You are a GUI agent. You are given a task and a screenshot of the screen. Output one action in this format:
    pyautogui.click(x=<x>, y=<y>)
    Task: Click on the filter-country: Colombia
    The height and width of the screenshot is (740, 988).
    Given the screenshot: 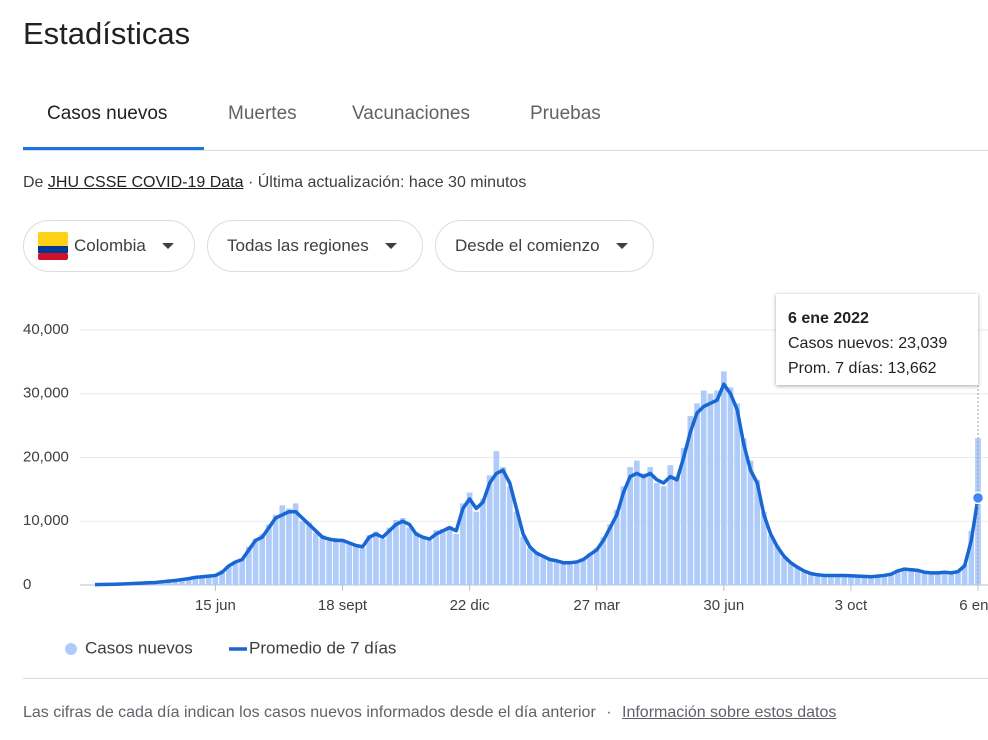 What is the action you would take?
    pyautogui.click(x=109, y=246)
    